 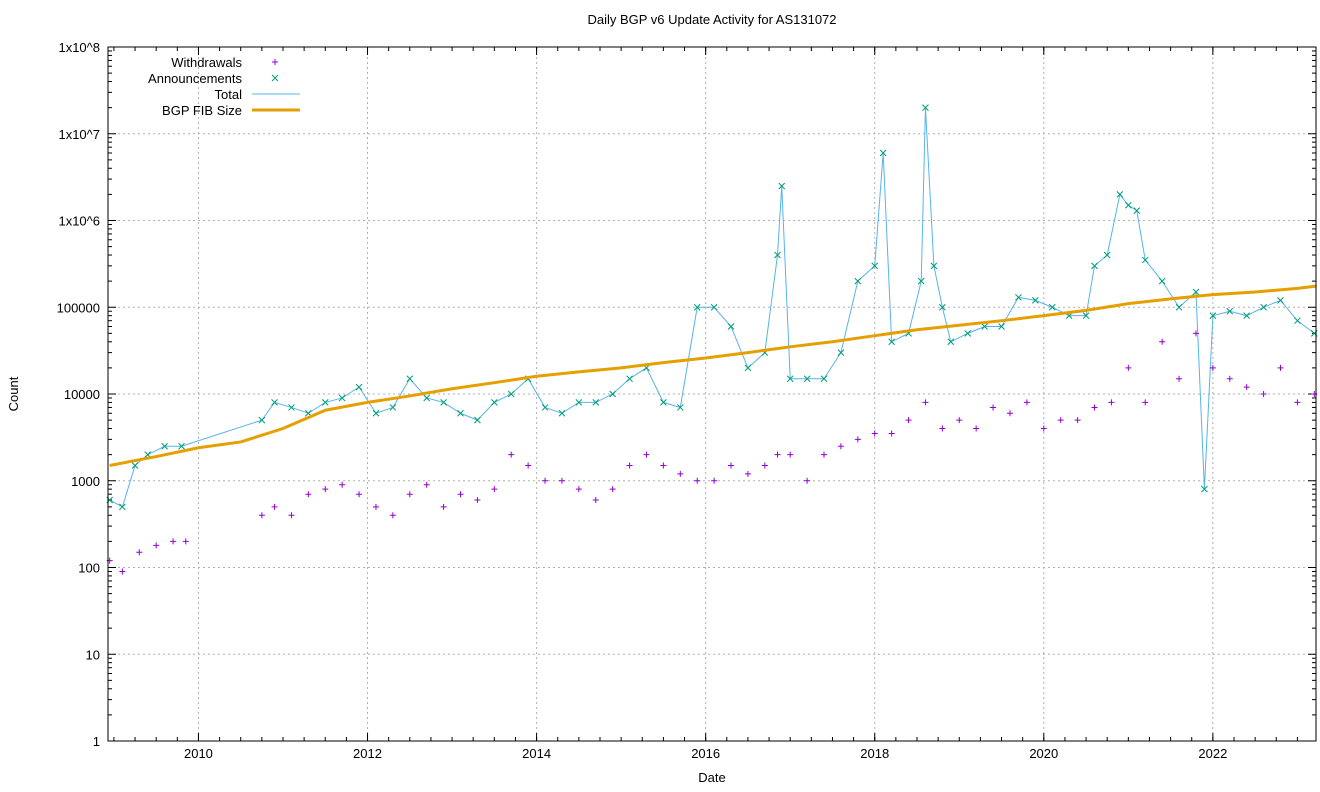 What do you see at coordinates (79, 134) in the screenshot?
I see `y-tick-label: 1x10^7` at bounding box center [79, 134].